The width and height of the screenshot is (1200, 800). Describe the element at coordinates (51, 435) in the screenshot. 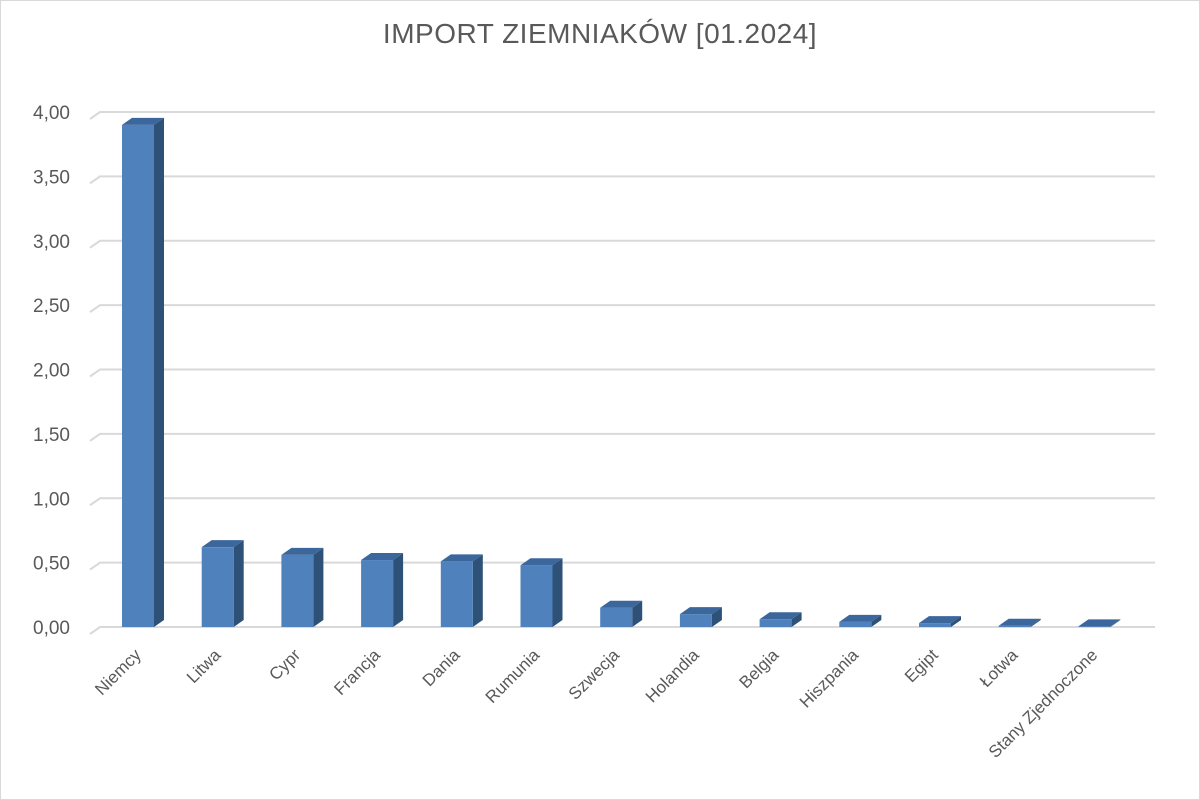

I see `y-tick-label: 1,50` at that location.